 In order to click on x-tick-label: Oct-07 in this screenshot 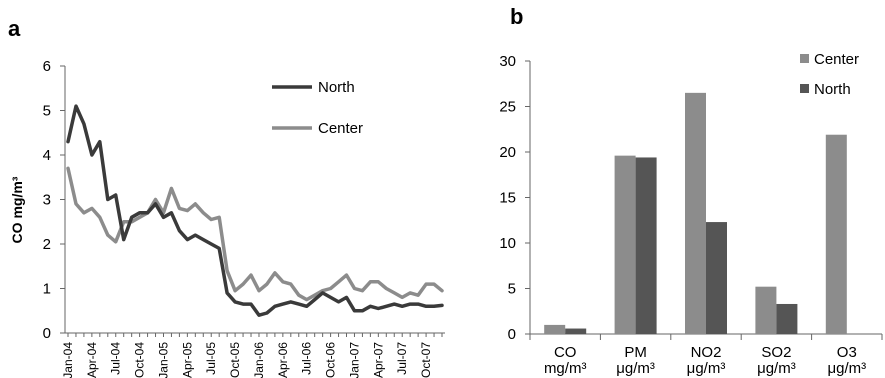, I will do `click(426, 360)`.